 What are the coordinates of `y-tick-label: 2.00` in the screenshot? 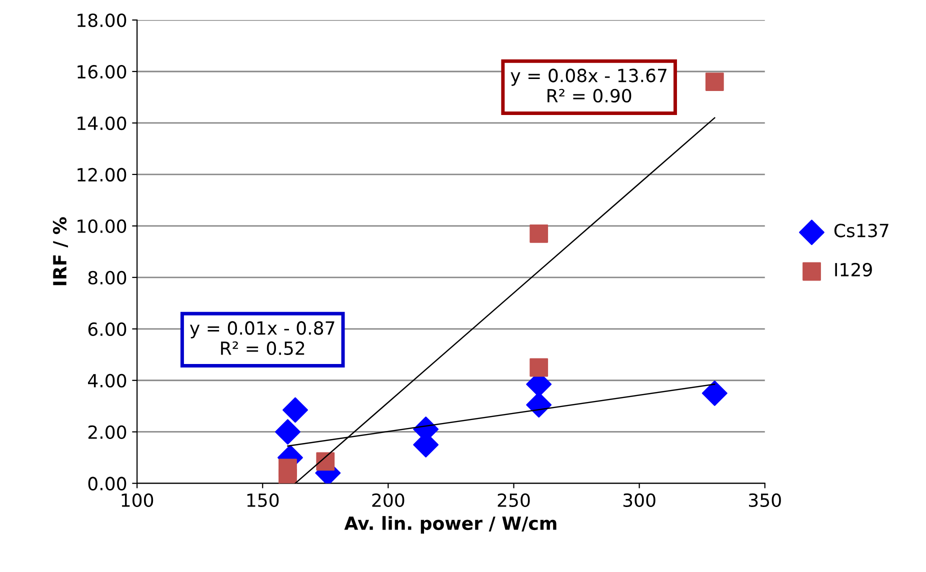 It's located at (107, 432).